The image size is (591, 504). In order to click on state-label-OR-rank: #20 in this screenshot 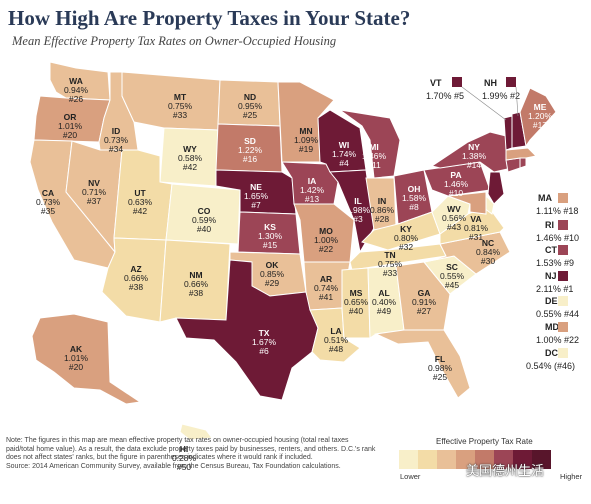, I will do `click(70, 135)`.